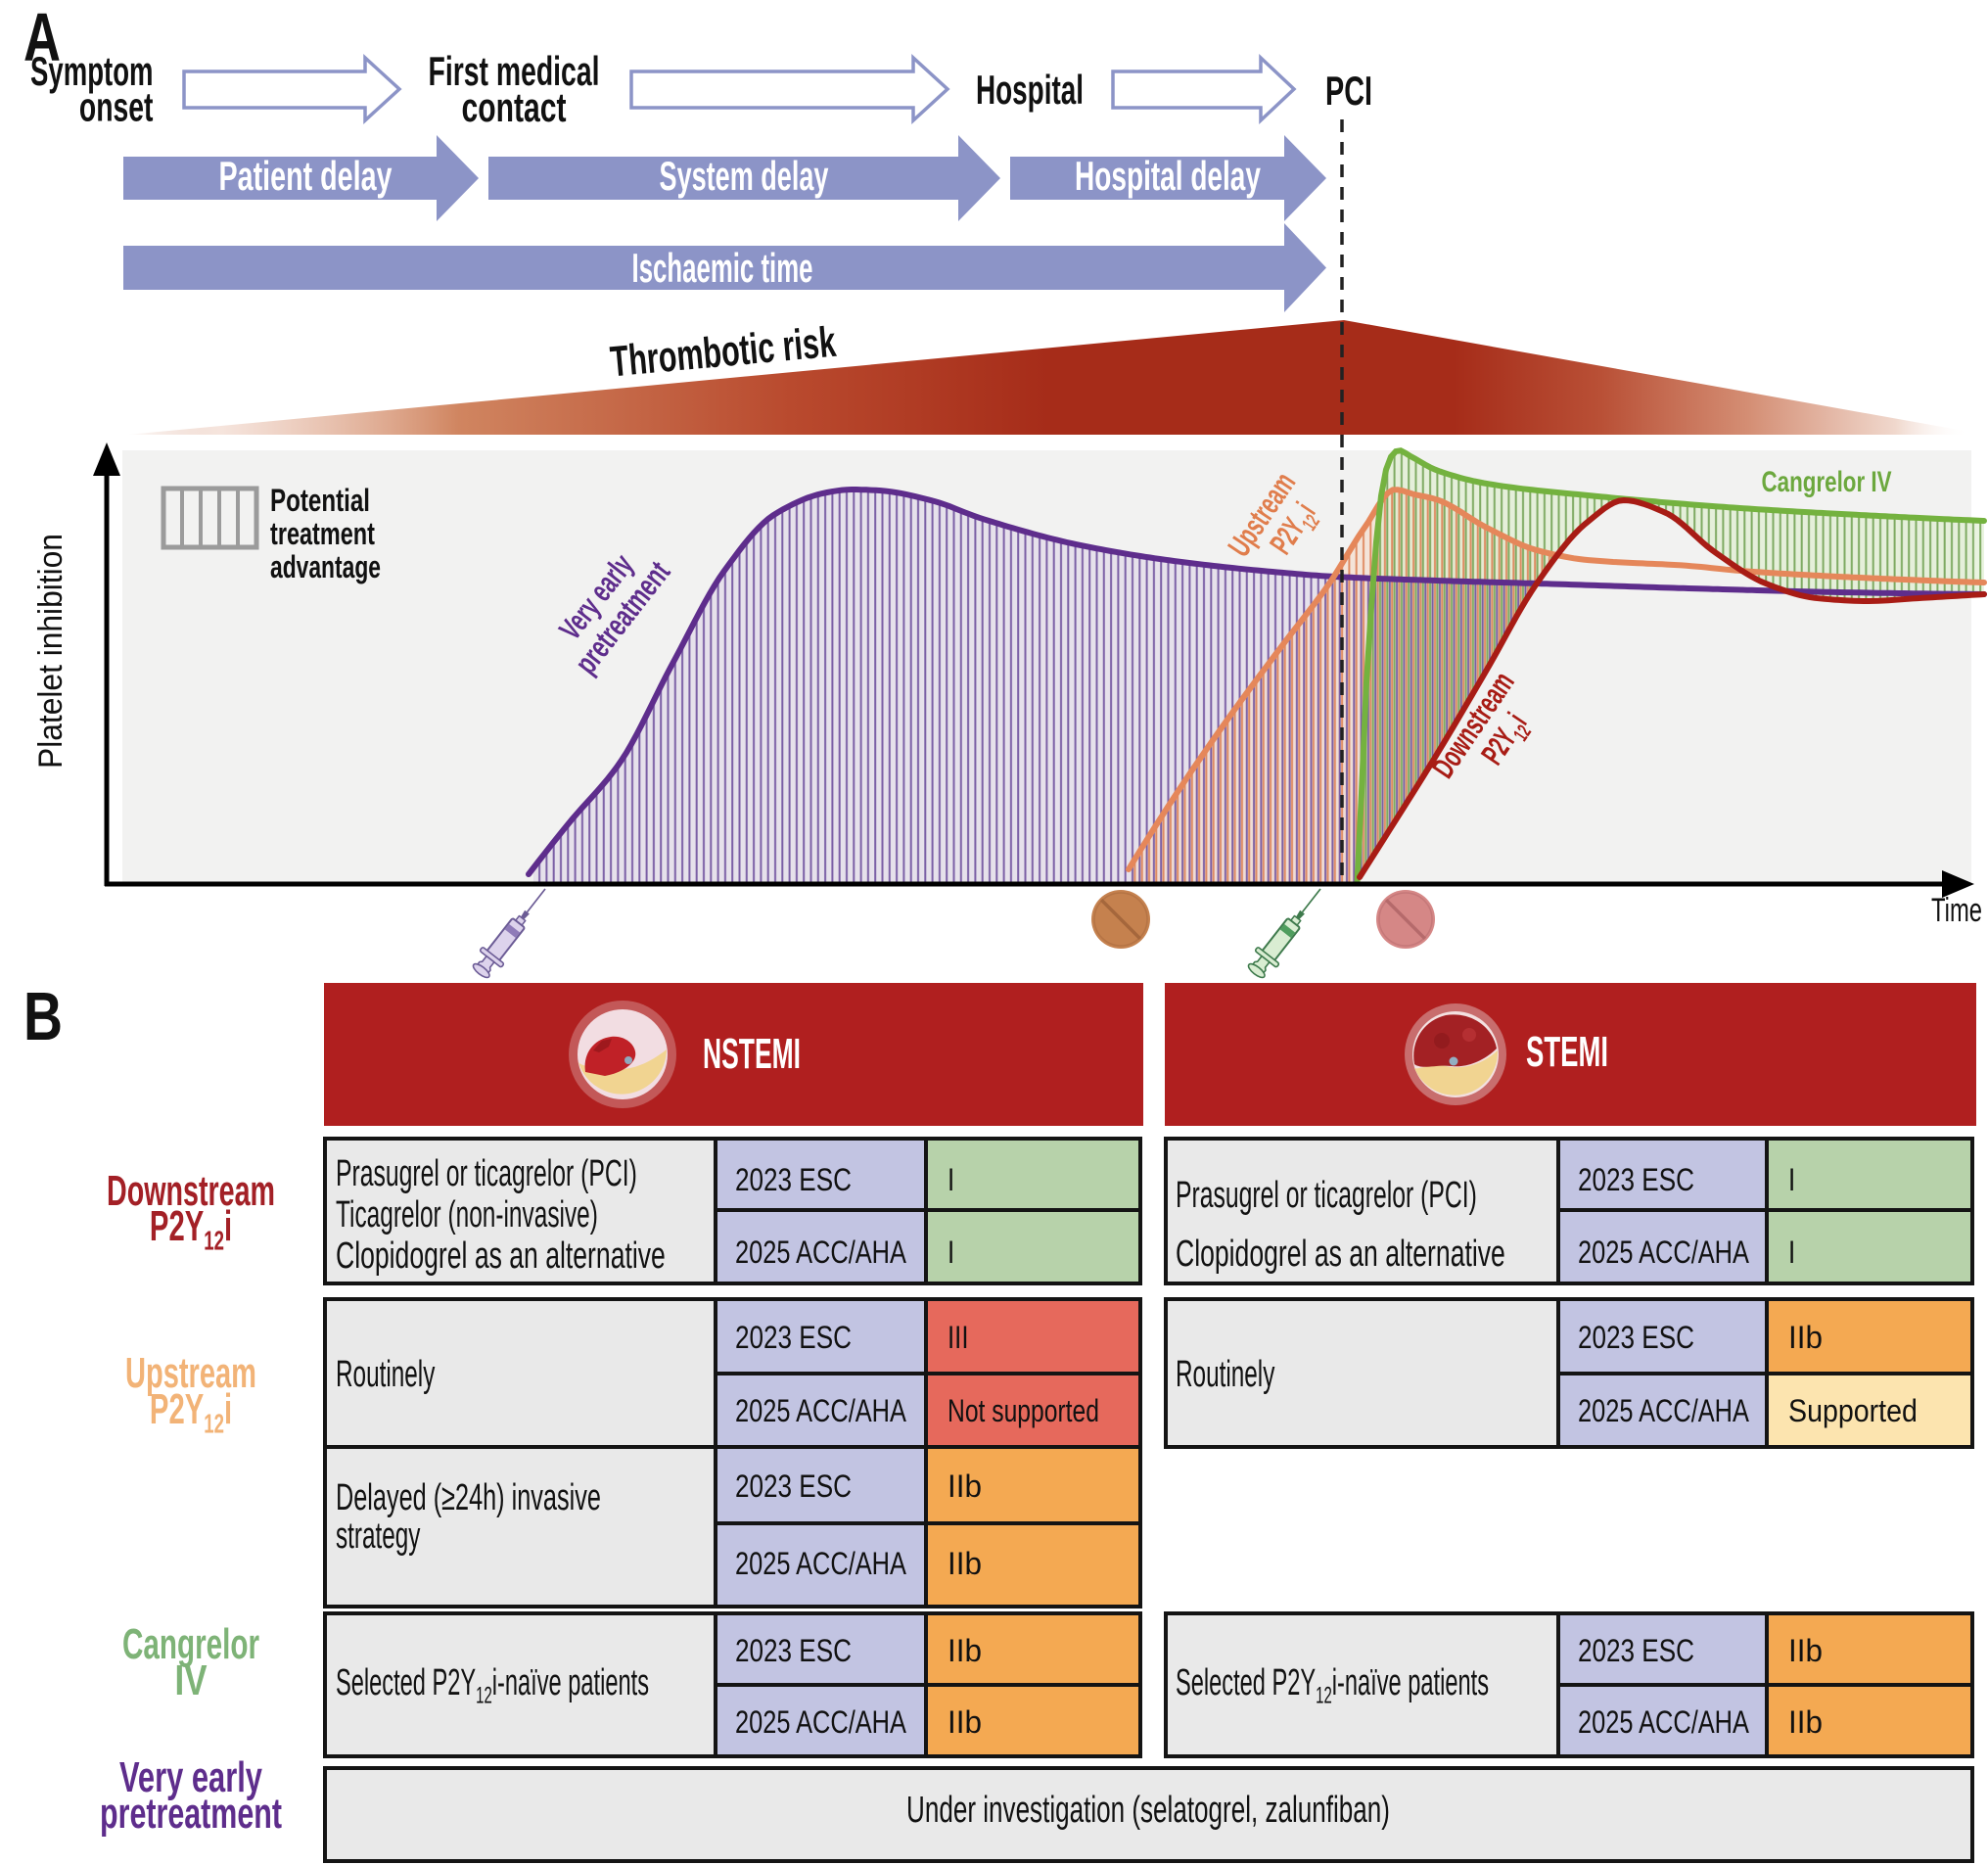 The width and height of the screenshot is (1988, 1865). What do you see at coordinates (1956, 910) in the screenshot?
I see `svg-text: Time` at bounding box center [1956, 910].